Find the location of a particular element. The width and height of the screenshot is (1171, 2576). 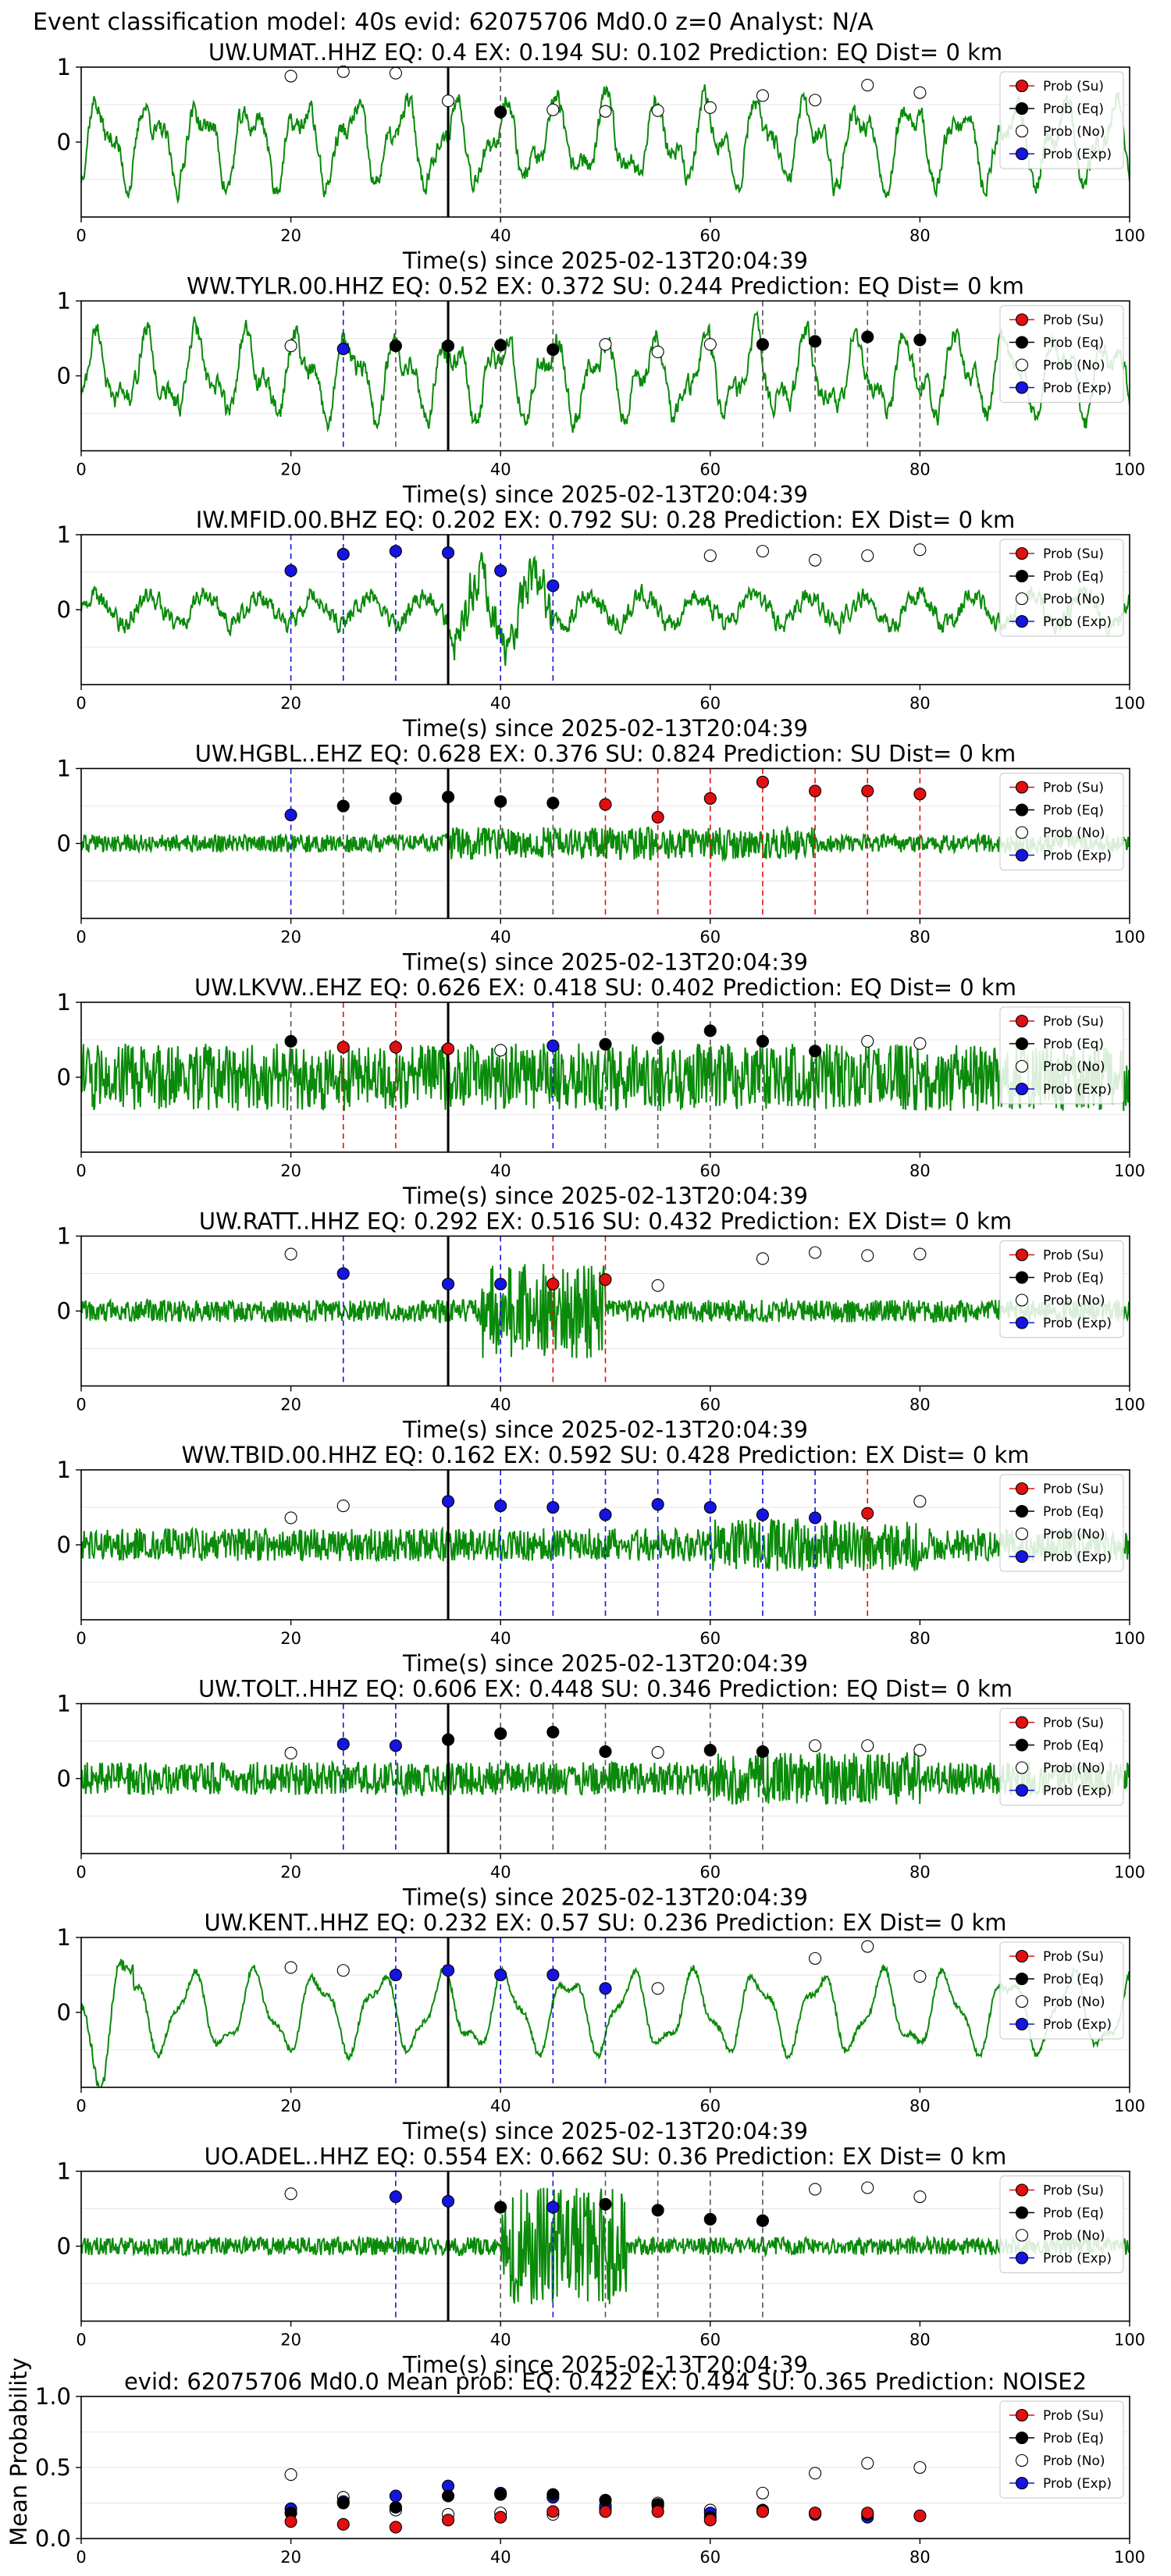

y-tick-label: 0.5 is located at coordinates (53, 2467).